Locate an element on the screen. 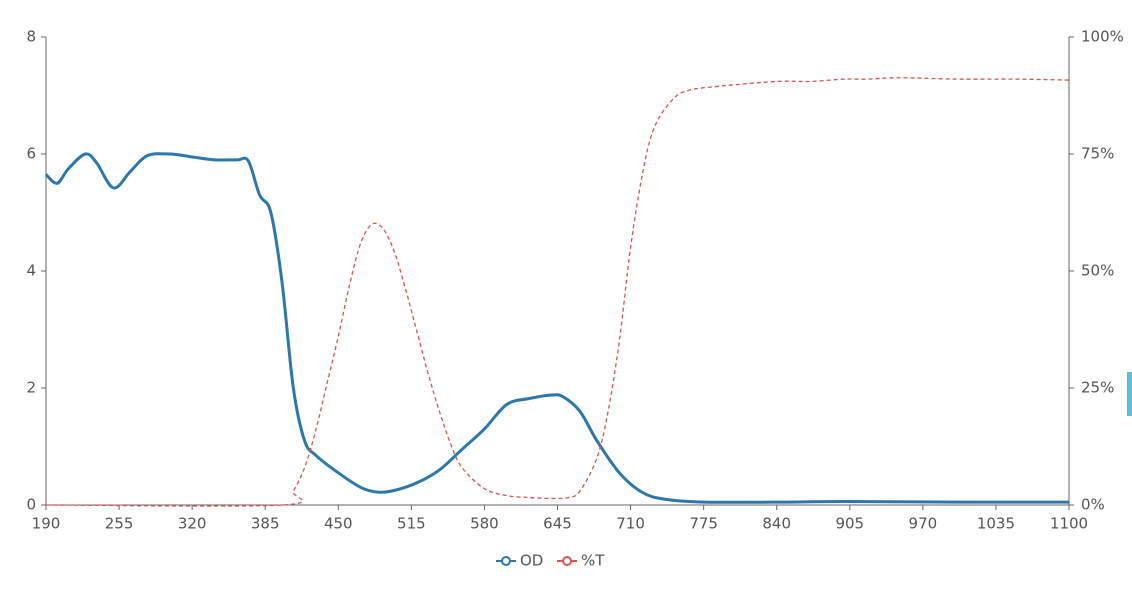 The height and width of the screenshot is (589, 1132). legend-label: OD is located at coordinates (531, 561).